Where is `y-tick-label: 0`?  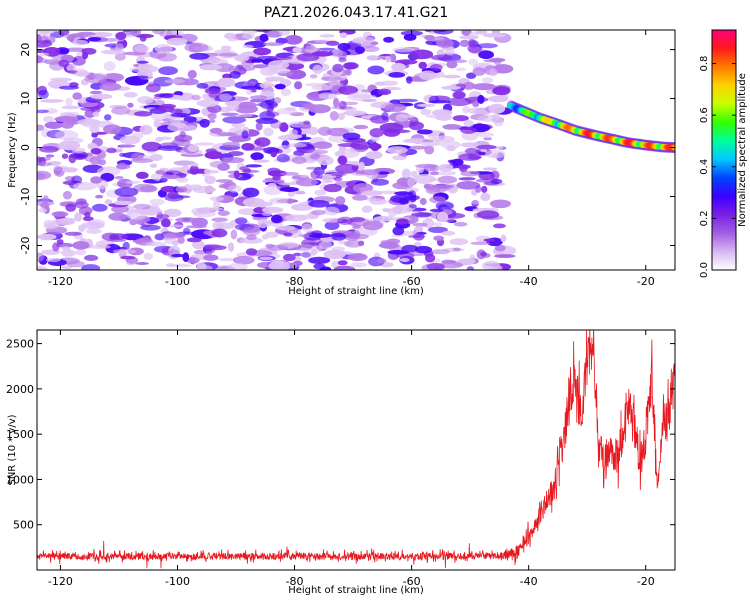 y-tick-label: 0 is located at coordinates (25, 147).